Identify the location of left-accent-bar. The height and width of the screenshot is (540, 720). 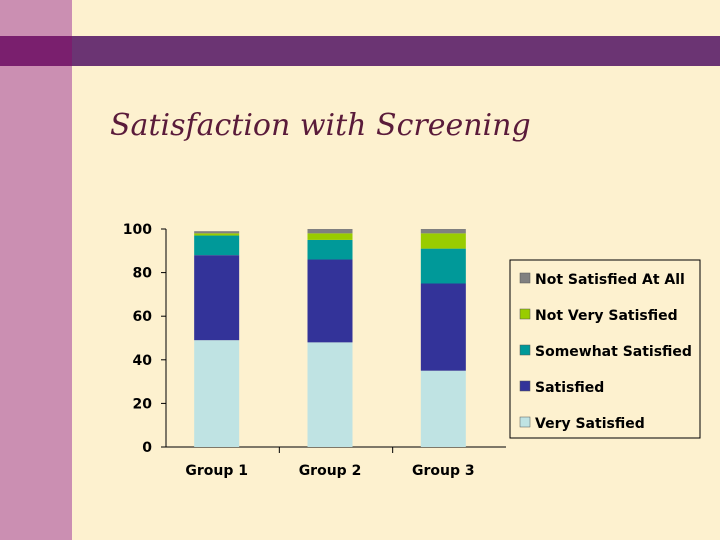
(36, 270).